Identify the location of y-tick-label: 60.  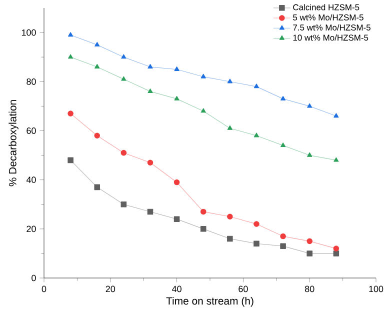
(31, 131).